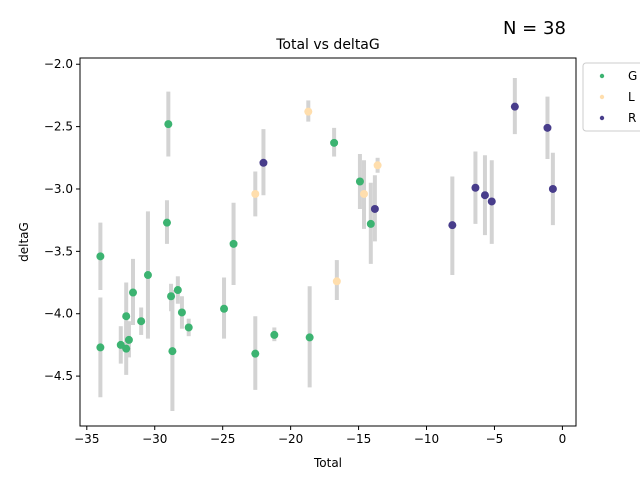  What do you see at coordinates (327, 463) in the screenshot?
I see `x-axis-label: Total` at bounding box center [327, 463].